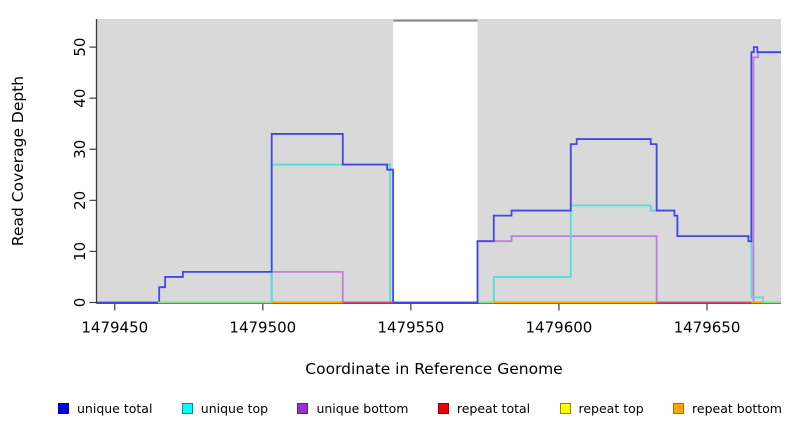 This screenshot has height=432, width=792. Describe the element at coordinates (262, 328) in the screenshot. I see `x-tick-label: 1479500` at that location.